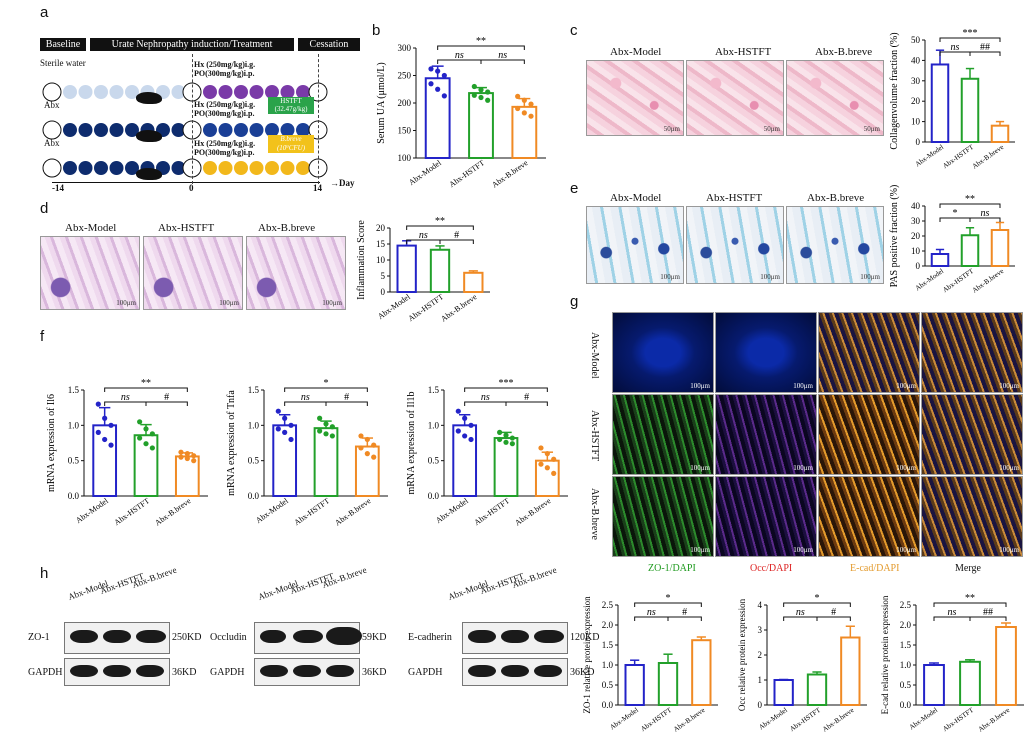  What do you see at coordinates (434, 461) in the screenshot?
I see `y-tick-label: 0.5` at bounding box center [434, 461].